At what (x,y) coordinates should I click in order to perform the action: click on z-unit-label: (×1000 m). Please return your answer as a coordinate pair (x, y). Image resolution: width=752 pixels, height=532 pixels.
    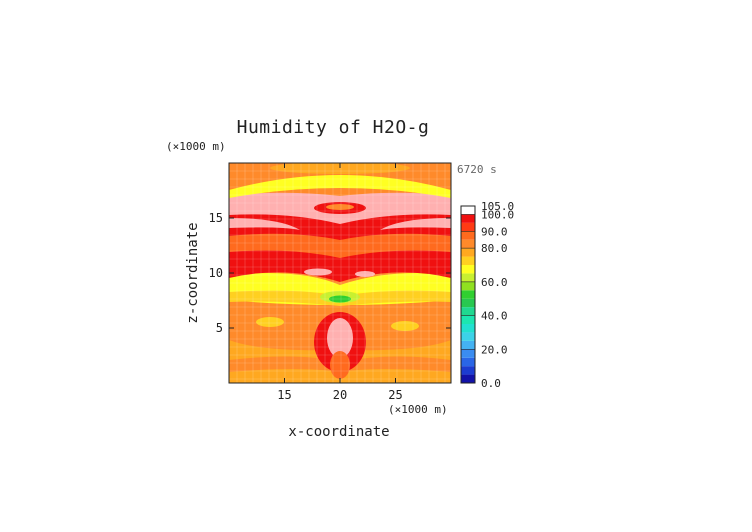
    Looking at the image, I should click on (196, 146).